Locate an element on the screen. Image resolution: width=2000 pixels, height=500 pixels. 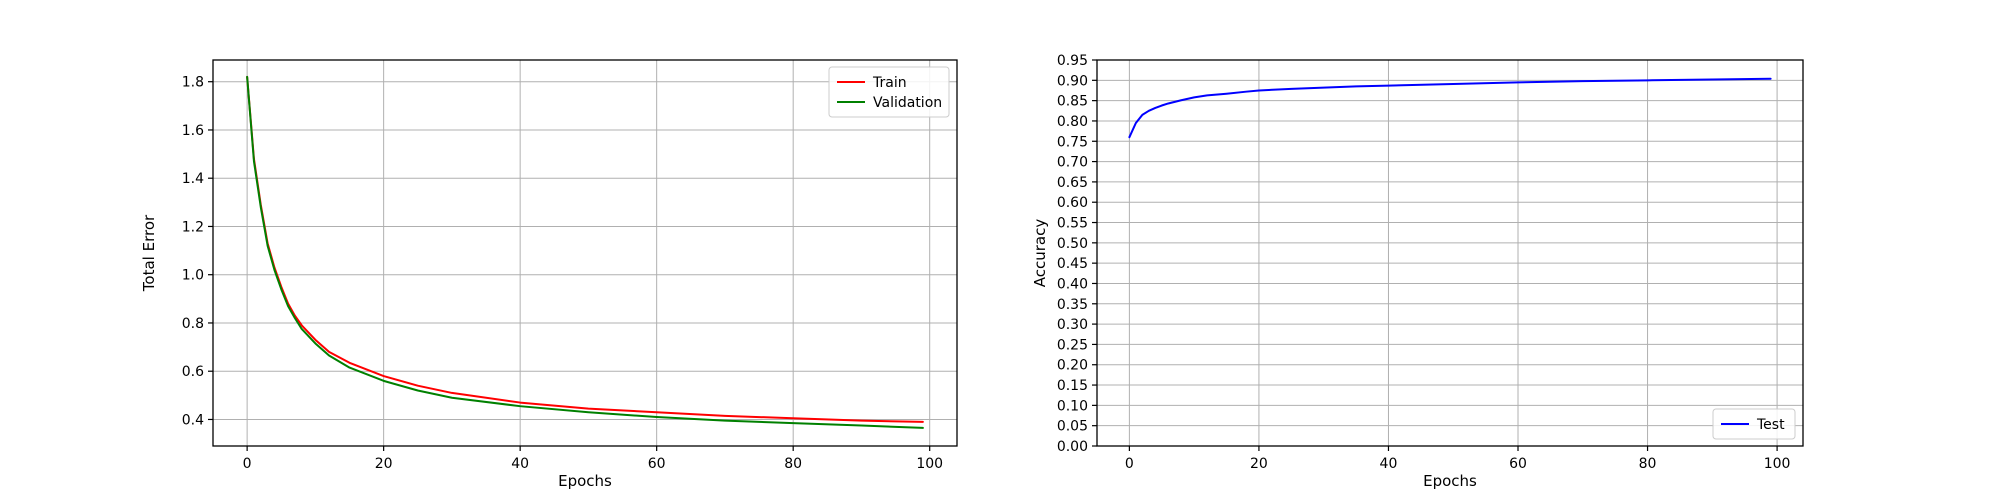
y-tick-label: 1.2 is located at coordinates (193, 227).